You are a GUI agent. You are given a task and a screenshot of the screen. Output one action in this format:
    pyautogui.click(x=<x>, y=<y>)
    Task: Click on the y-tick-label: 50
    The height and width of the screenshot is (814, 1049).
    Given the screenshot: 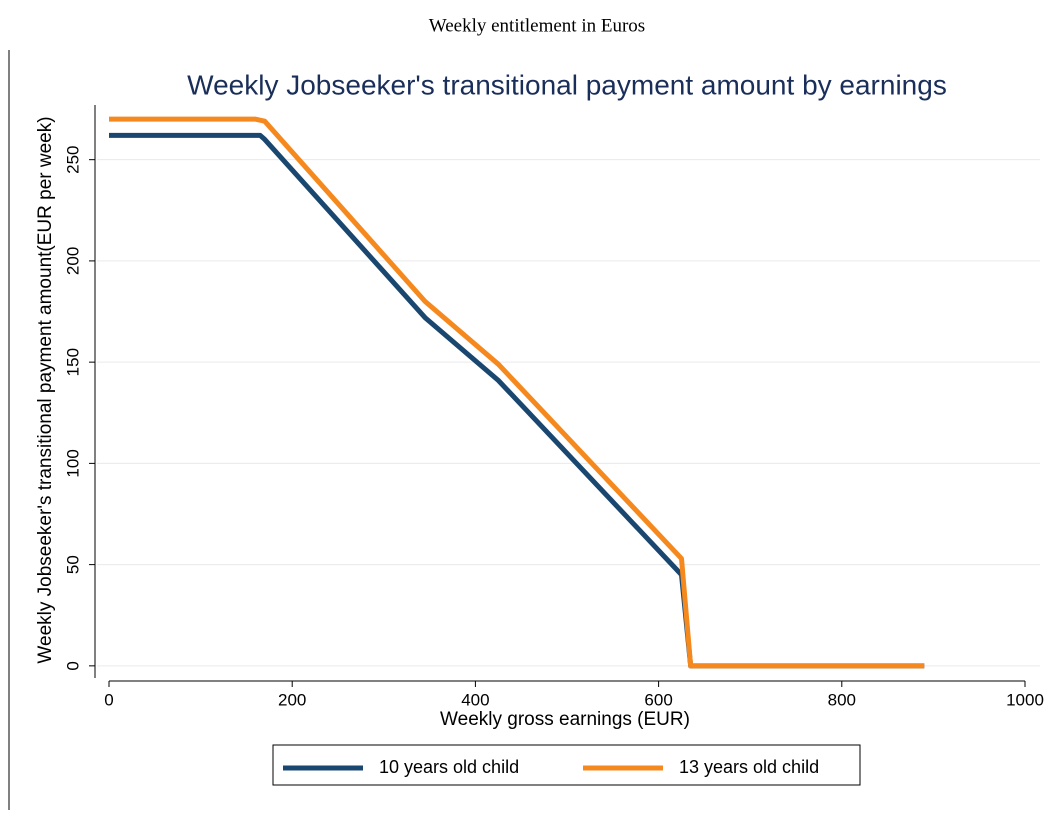 What is the action you would take?
    pyautogui.click(x=72, y=564)
    